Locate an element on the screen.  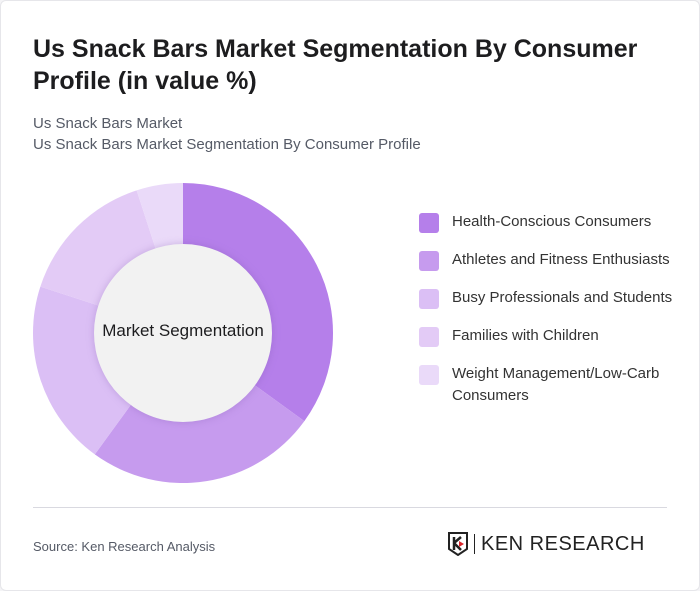
legend-item: Weight Management/Low-Carb Consumers is located at coordinates (549, 385).